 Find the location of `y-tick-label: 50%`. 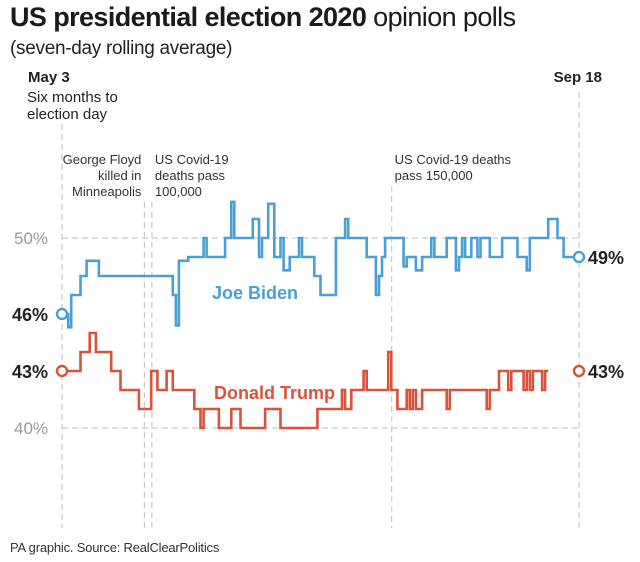

y-tick-label: 50% is located at coordinates (31, 238).